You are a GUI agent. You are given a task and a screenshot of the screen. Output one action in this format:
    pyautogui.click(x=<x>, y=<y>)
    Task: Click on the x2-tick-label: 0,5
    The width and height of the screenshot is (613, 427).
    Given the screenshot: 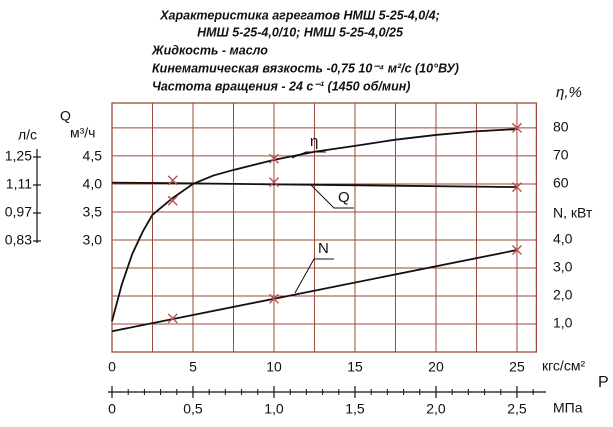 What is the action you would take?
    pyautogui.click(x=193, y=409)
    